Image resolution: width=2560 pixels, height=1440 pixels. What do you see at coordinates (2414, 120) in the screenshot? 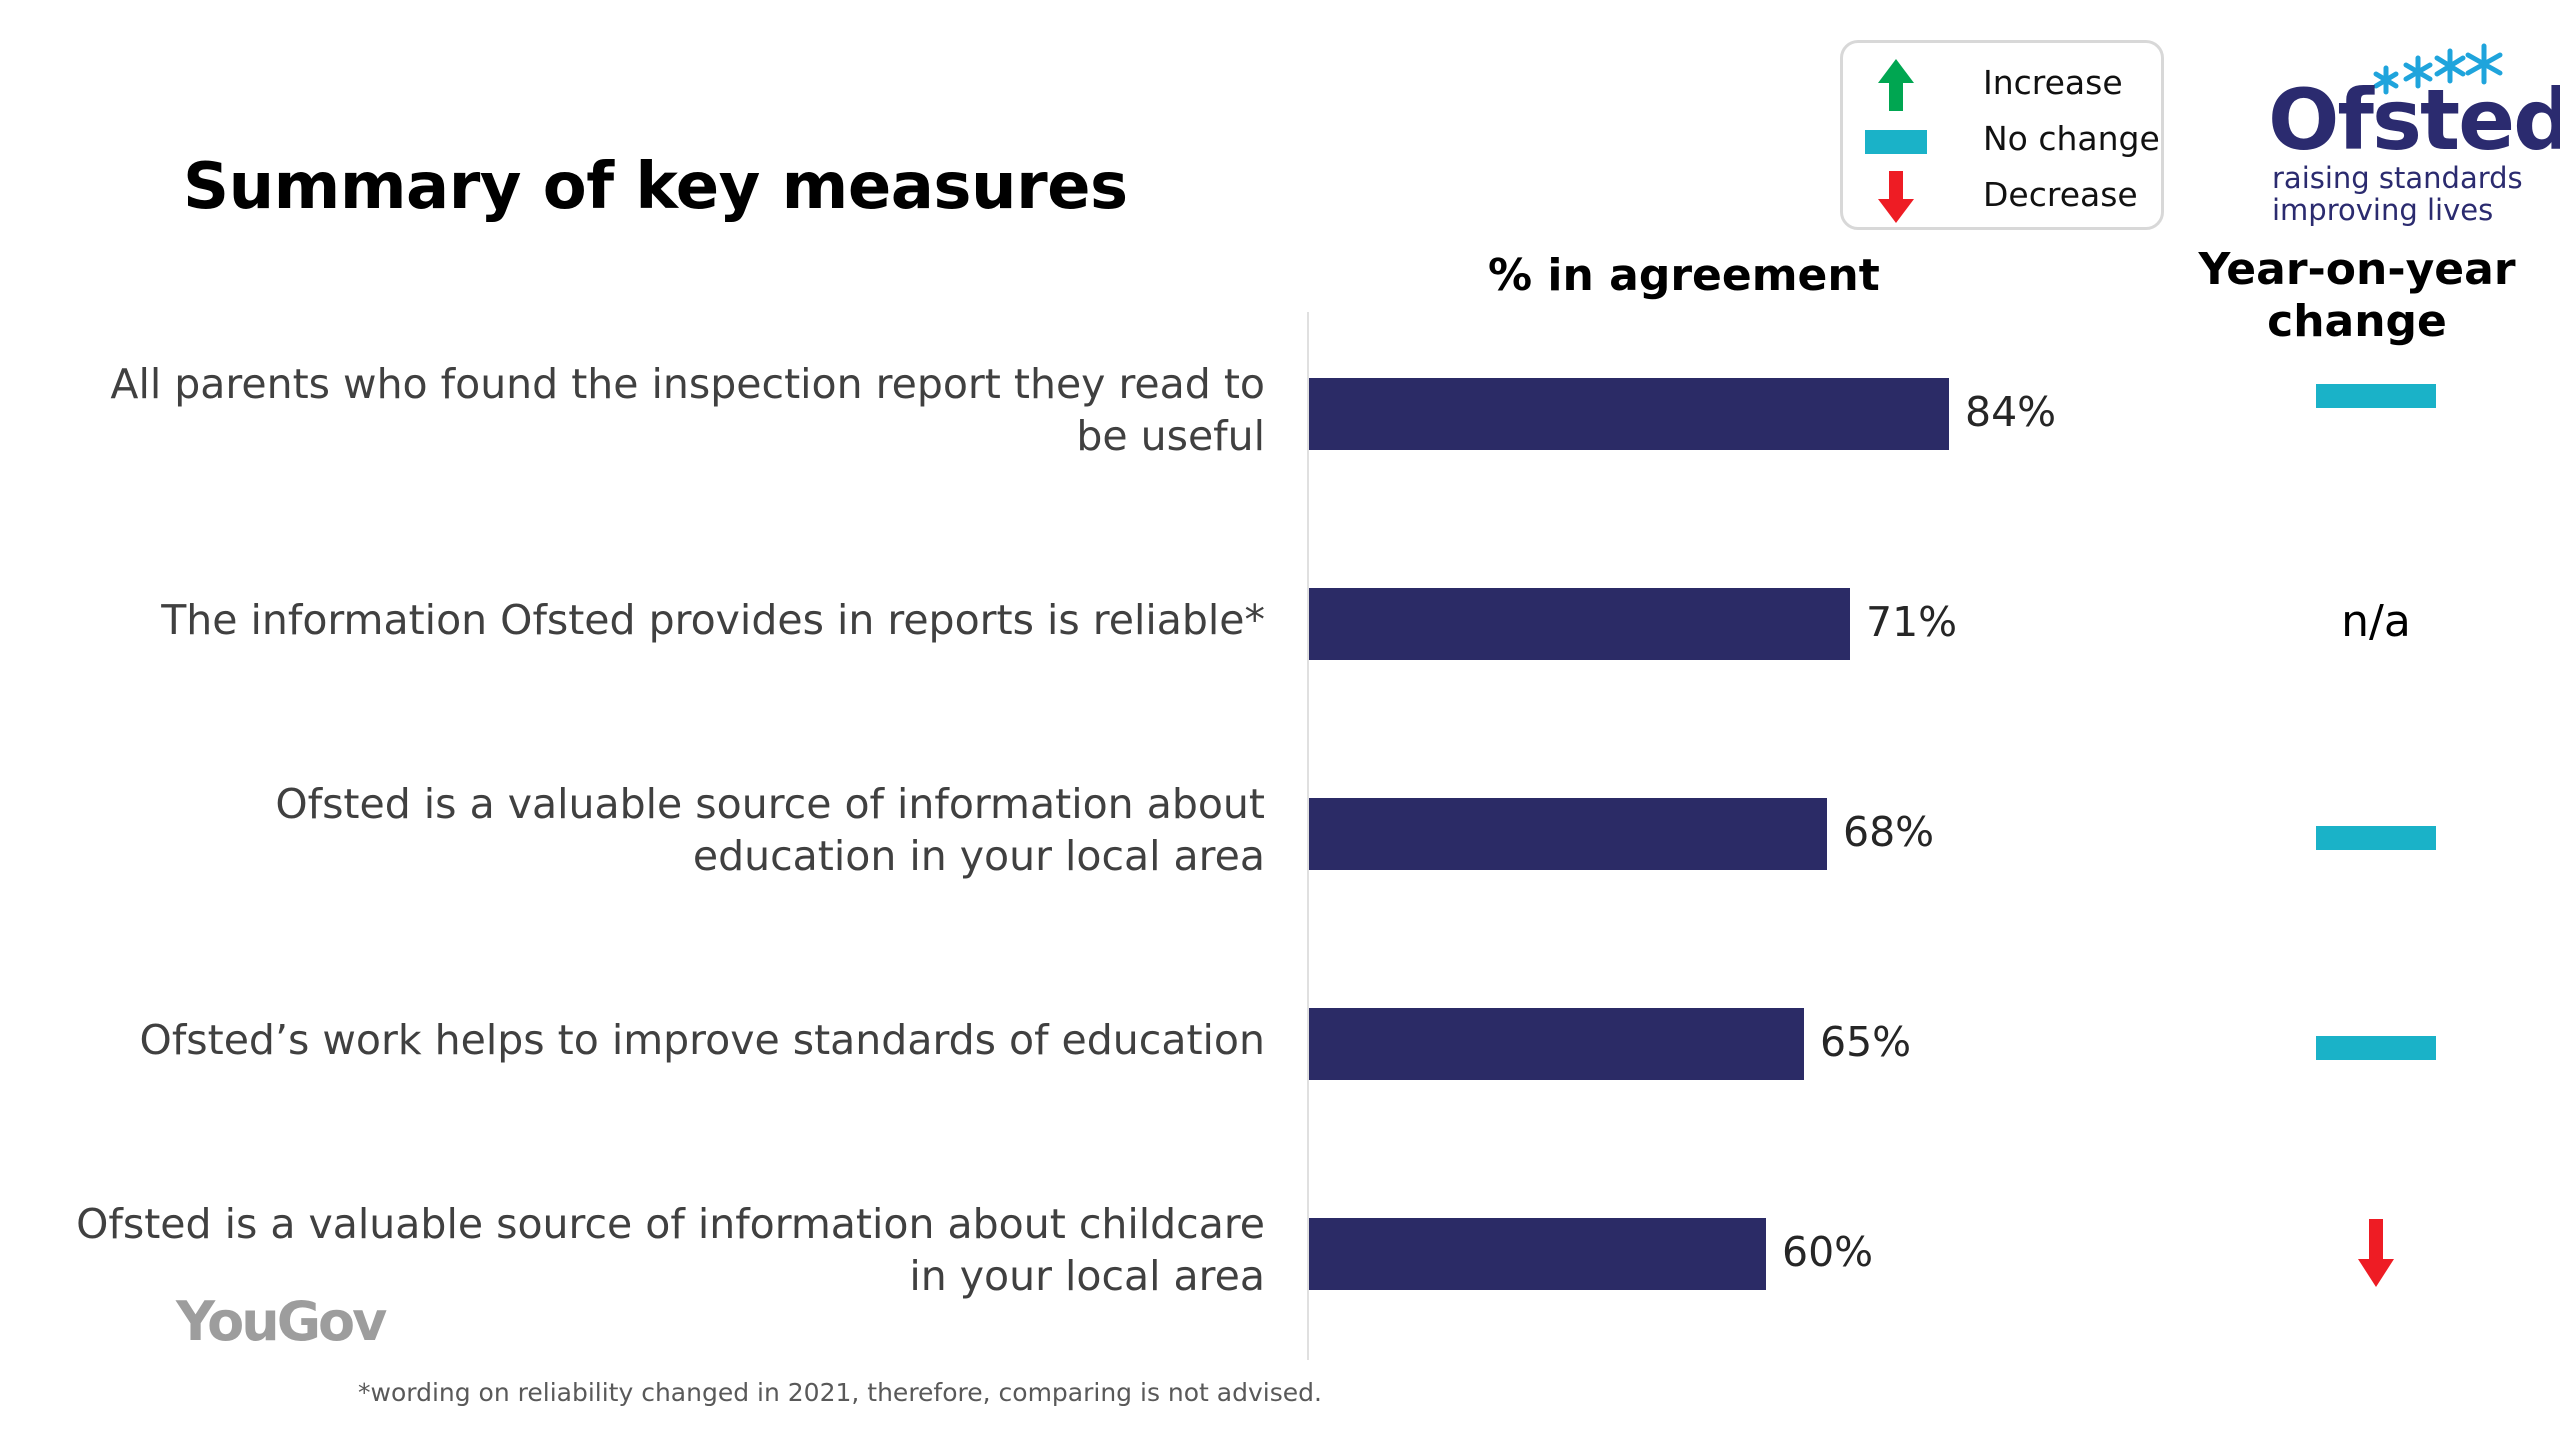
I see `ofsted-logo-word: Ofsted` at bounding box center [2414, 120].